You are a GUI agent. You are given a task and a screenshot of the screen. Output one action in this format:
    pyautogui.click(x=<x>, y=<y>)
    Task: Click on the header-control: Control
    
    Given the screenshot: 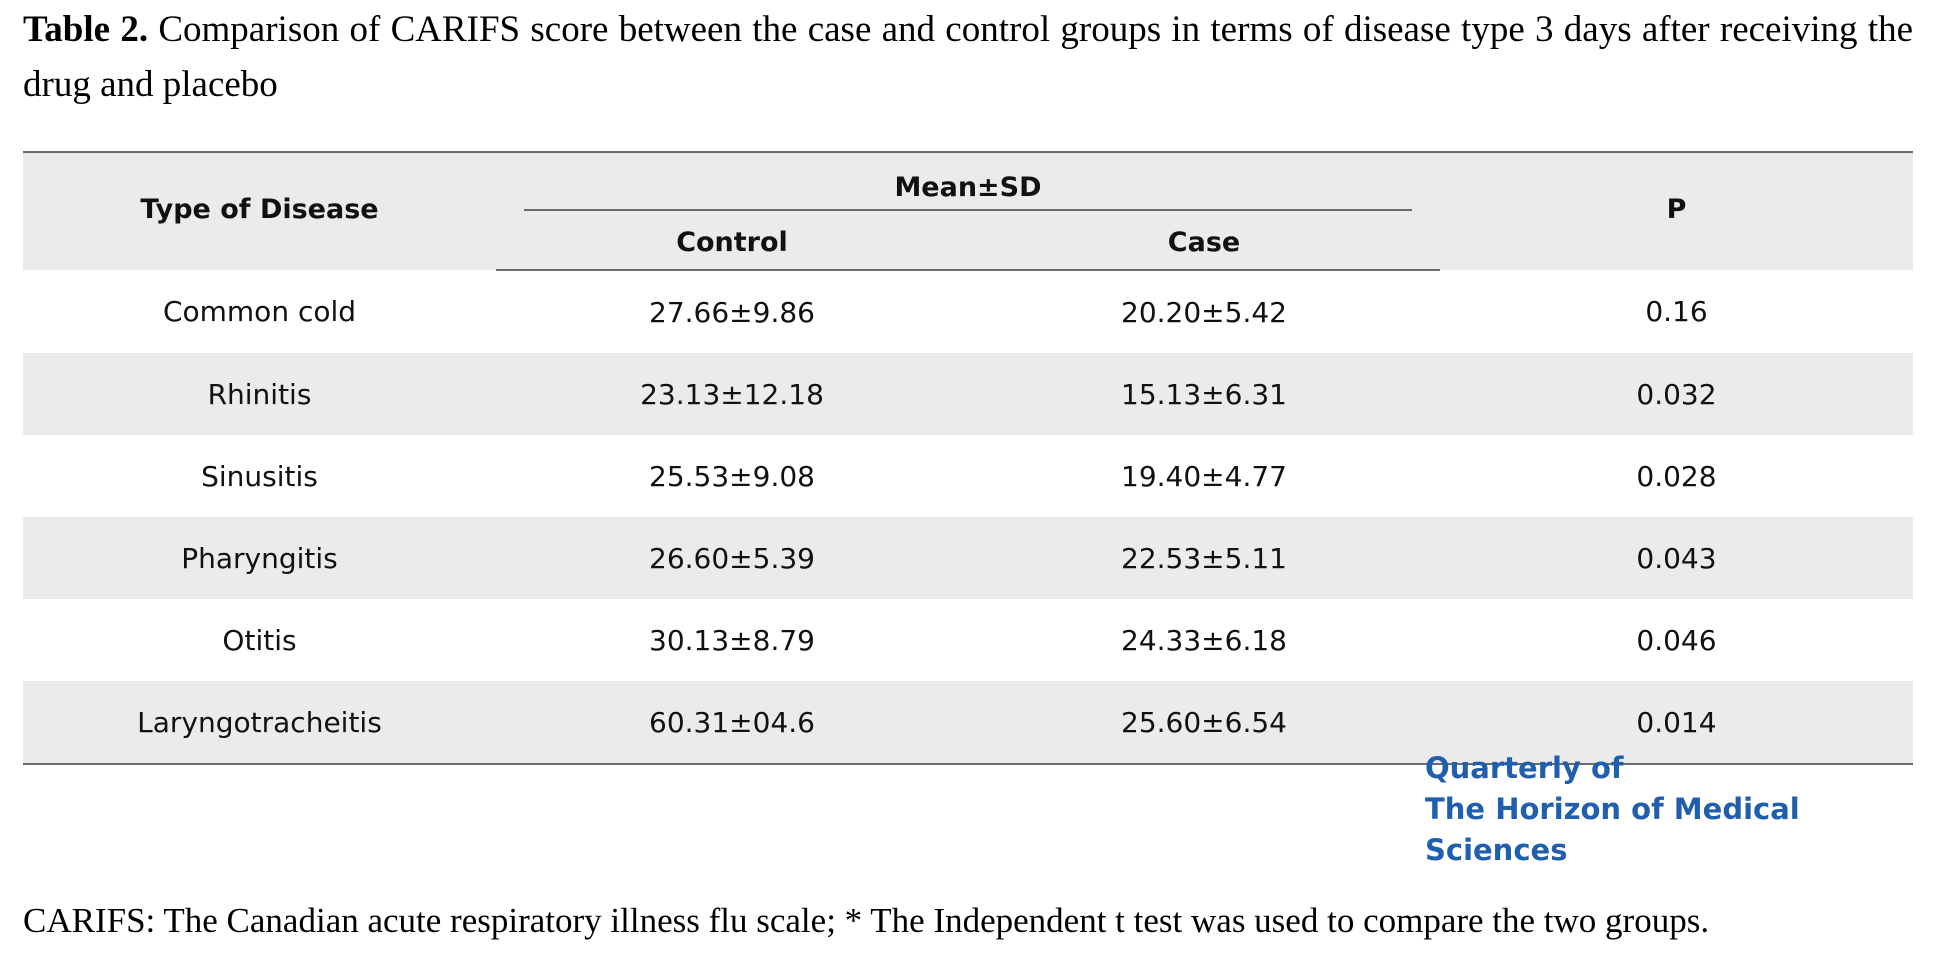 What is the action you would take?
    pyautogui.click(x=732, y=243)
    